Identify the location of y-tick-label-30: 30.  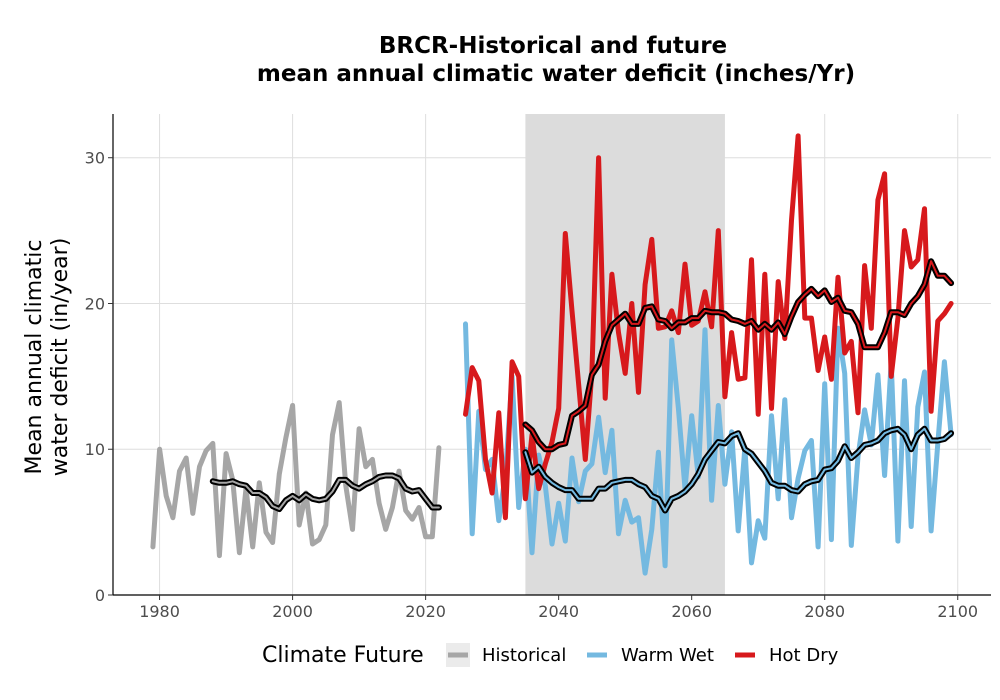
(95, 158).